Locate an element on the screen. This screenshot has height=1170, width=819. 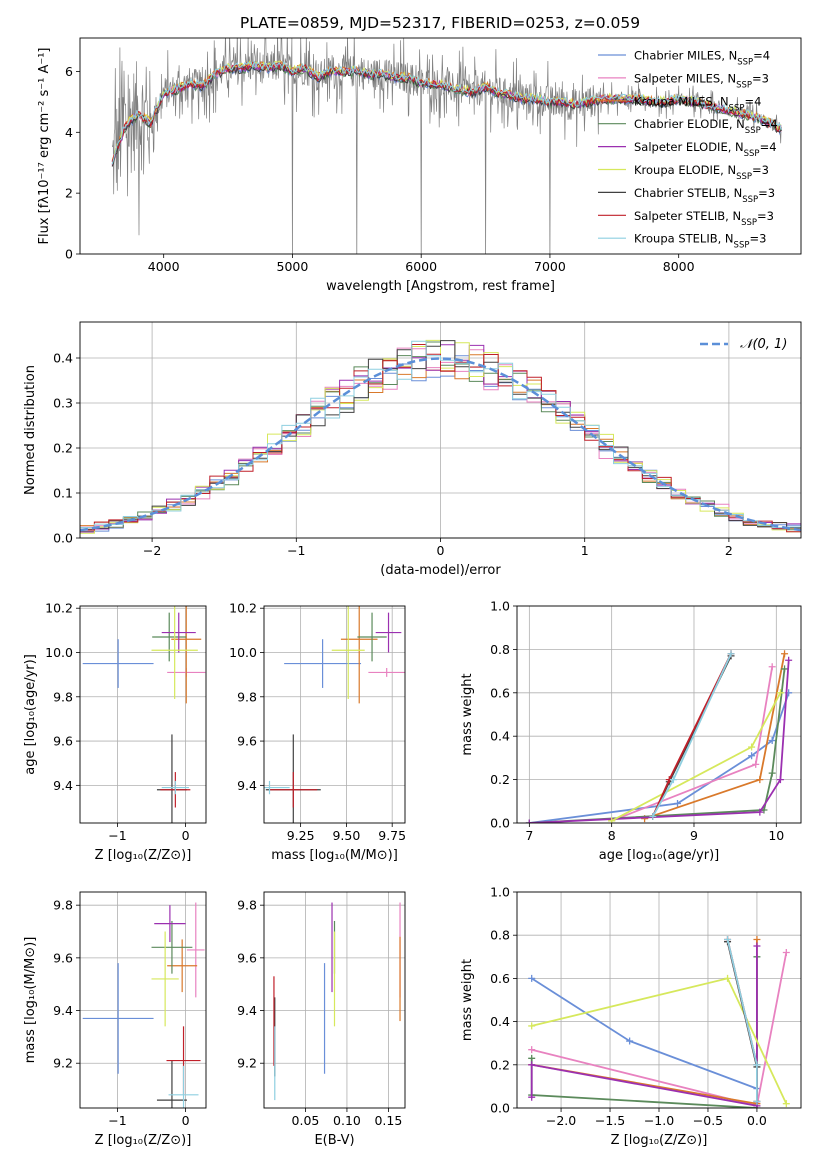
x-tick-label: 8000 is located at coordinates (679, 266).